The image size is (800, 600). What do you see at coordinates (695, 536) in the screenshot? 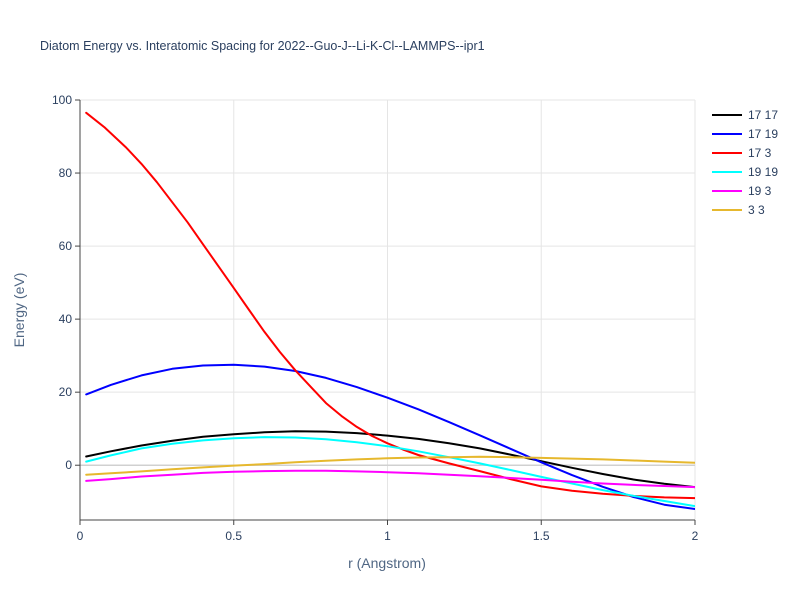
I see `x-tick-label: 2` at bounding box center [695, 536].